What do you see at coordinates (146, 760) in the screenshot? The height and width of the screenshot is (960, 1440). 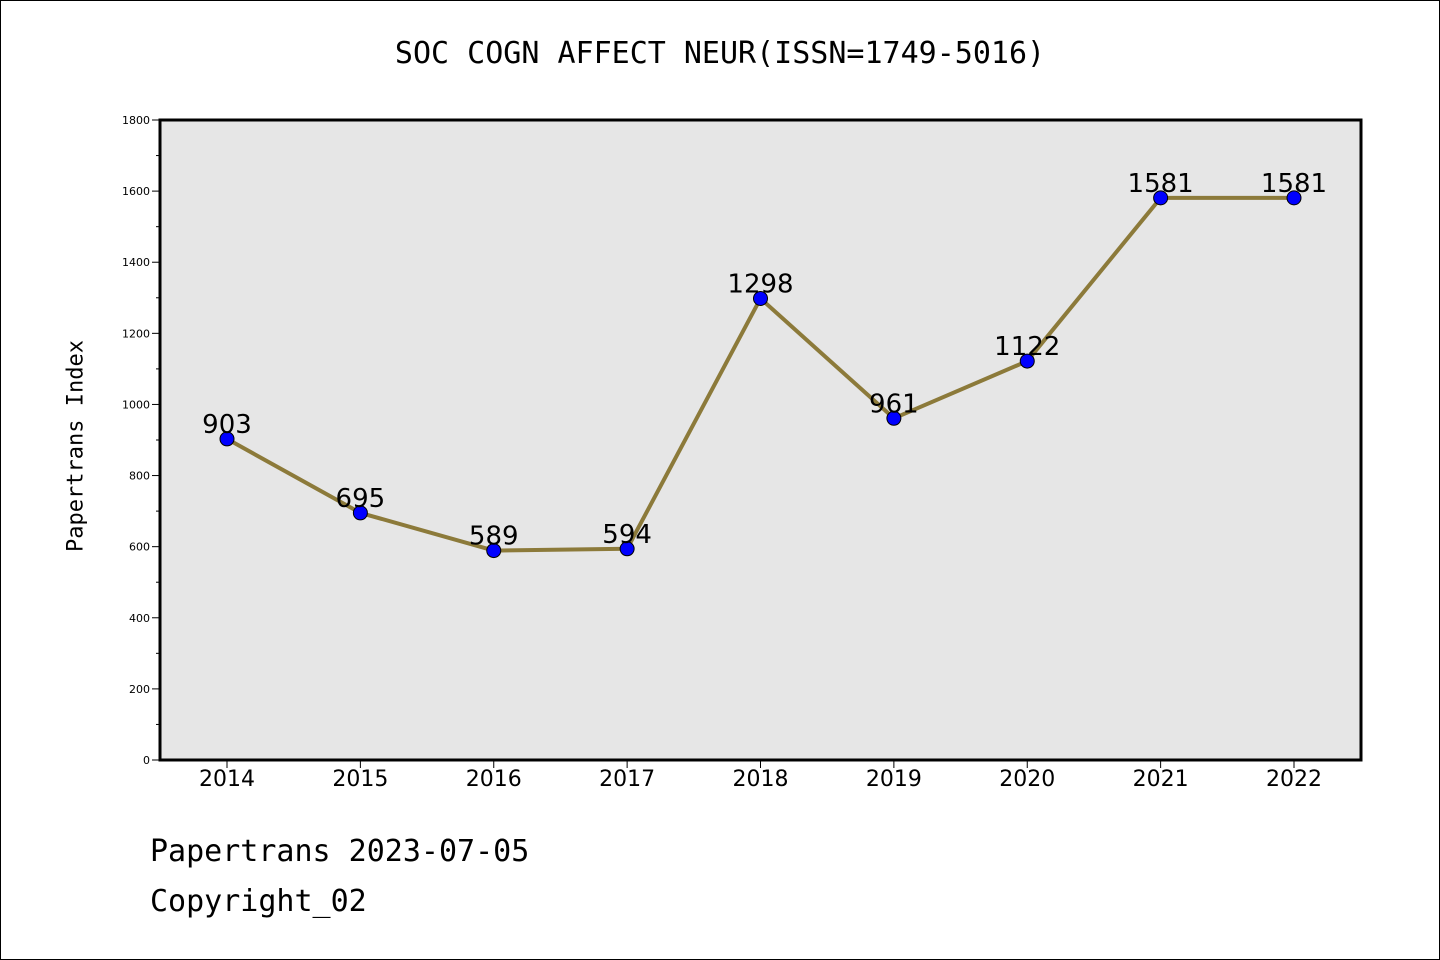 I see `y-tick-label: 0` at bounding box center [146, 760].